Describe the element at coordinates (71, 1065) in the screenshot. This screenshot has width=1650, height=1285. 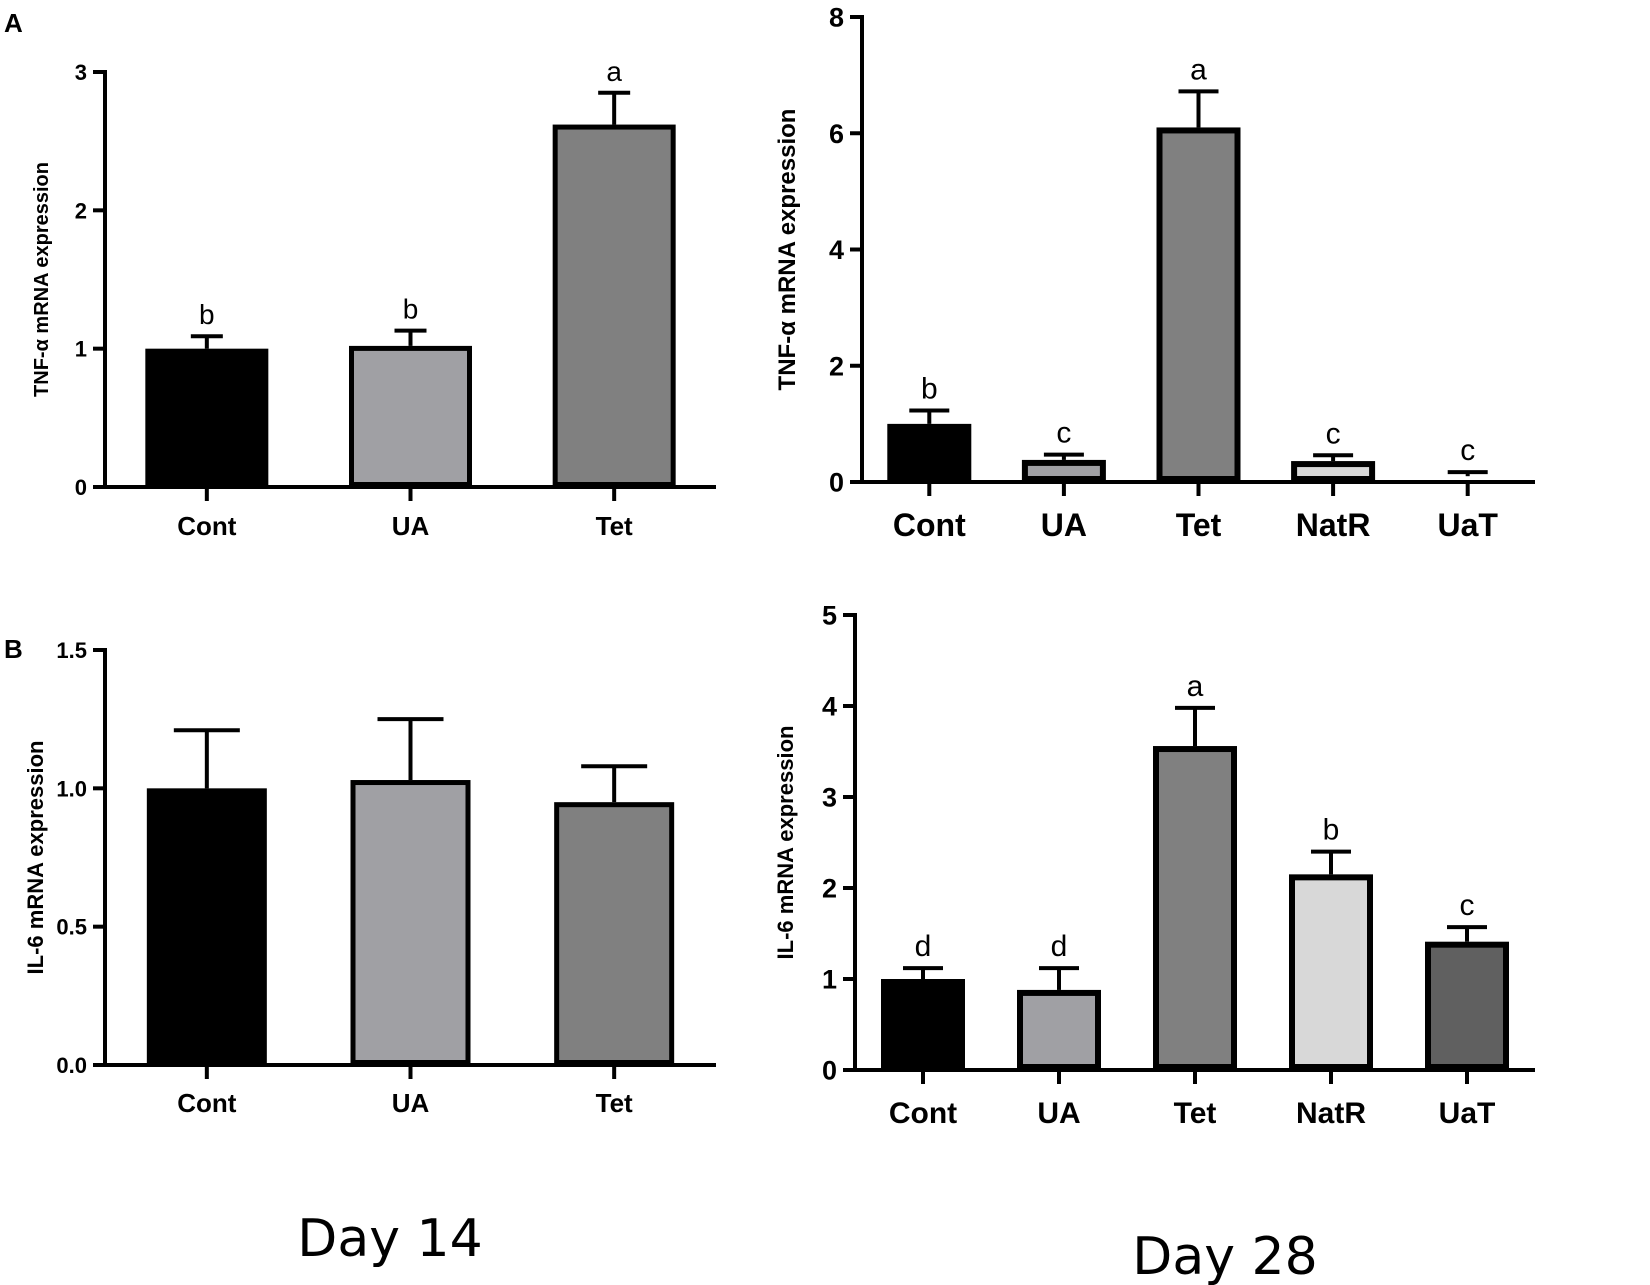
I see `y-tick-label: 0.0` at that location.